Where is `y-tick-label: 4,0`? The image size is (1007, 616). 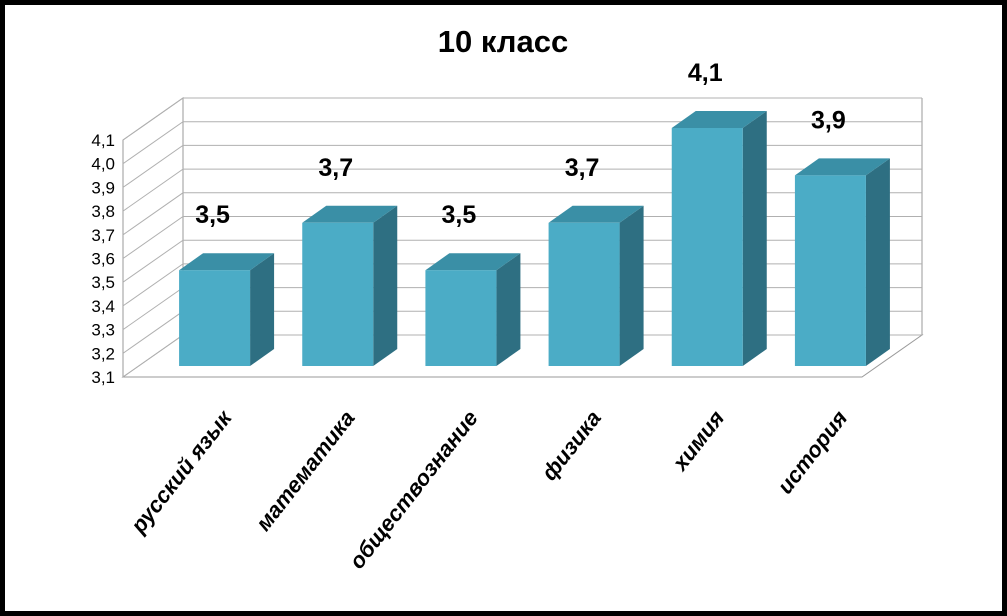 y-tick-label: 4,0 is located at coordinates (103, 164).